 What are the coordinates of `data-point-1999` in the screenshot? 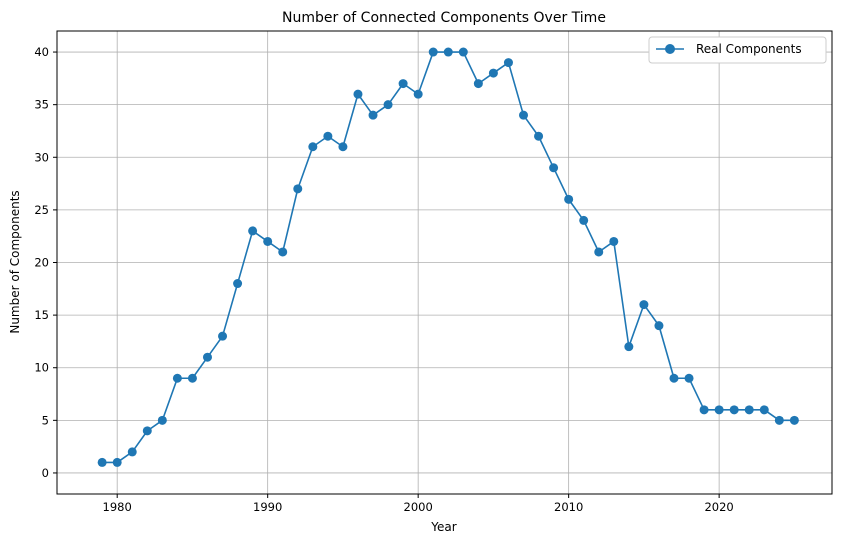 It's located at (403, 84).